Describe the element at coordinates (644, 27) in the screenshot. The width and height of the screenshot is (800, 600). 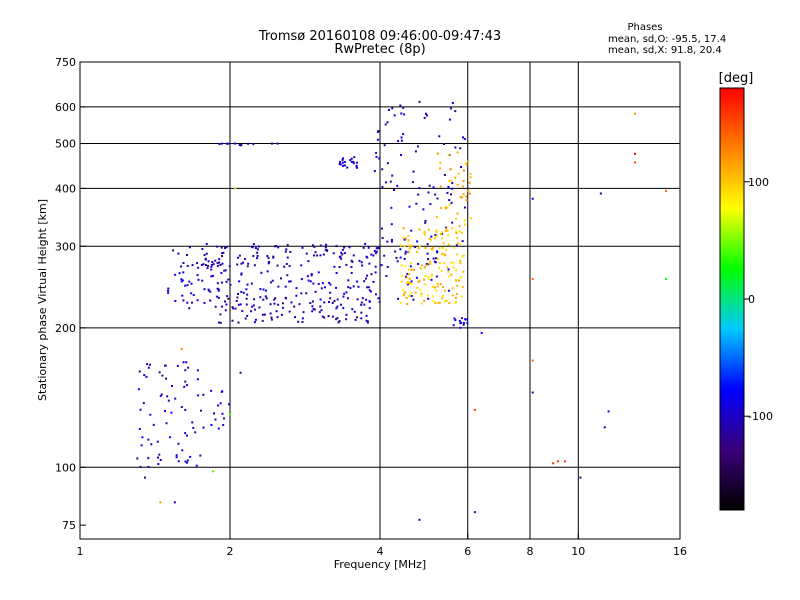
I see `stats-heading: Phases` at that location.